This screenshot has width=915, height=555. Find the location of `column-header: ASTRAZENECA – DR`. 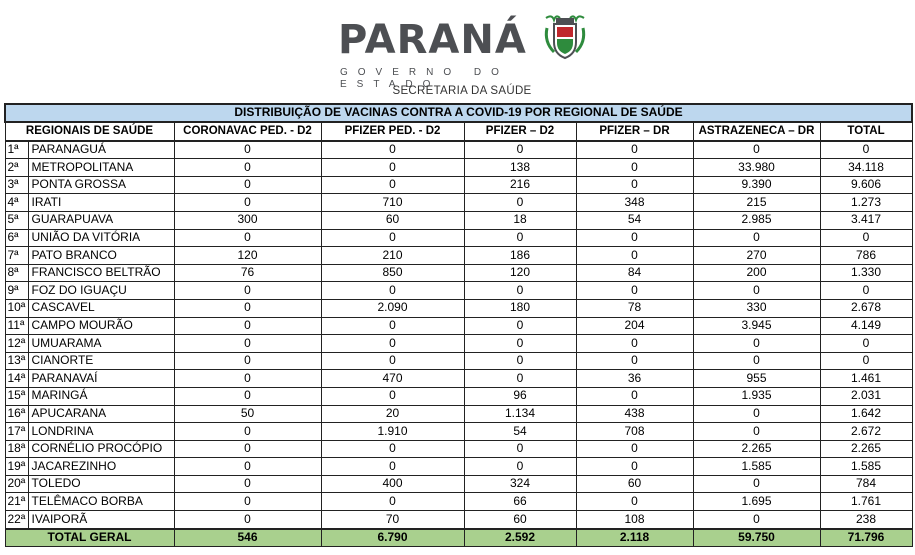

column-header: ASTRAZENECA – DR is located at coordinates (756, 131).